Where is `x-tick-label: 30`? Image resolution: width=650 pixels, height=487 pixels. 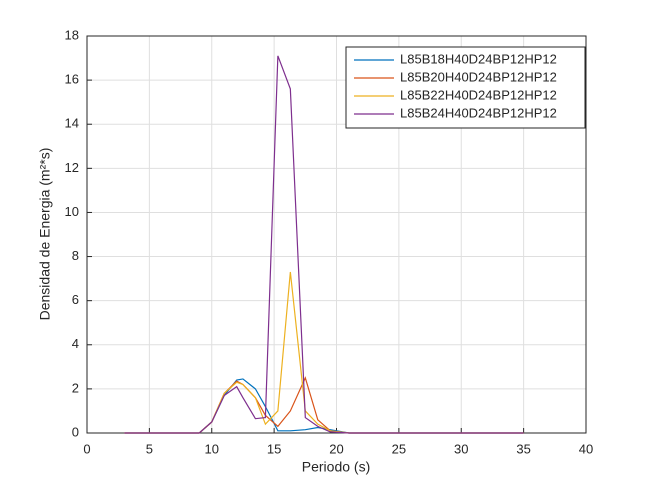 x-tick-label: 30 is located at coordinates (461, 448).